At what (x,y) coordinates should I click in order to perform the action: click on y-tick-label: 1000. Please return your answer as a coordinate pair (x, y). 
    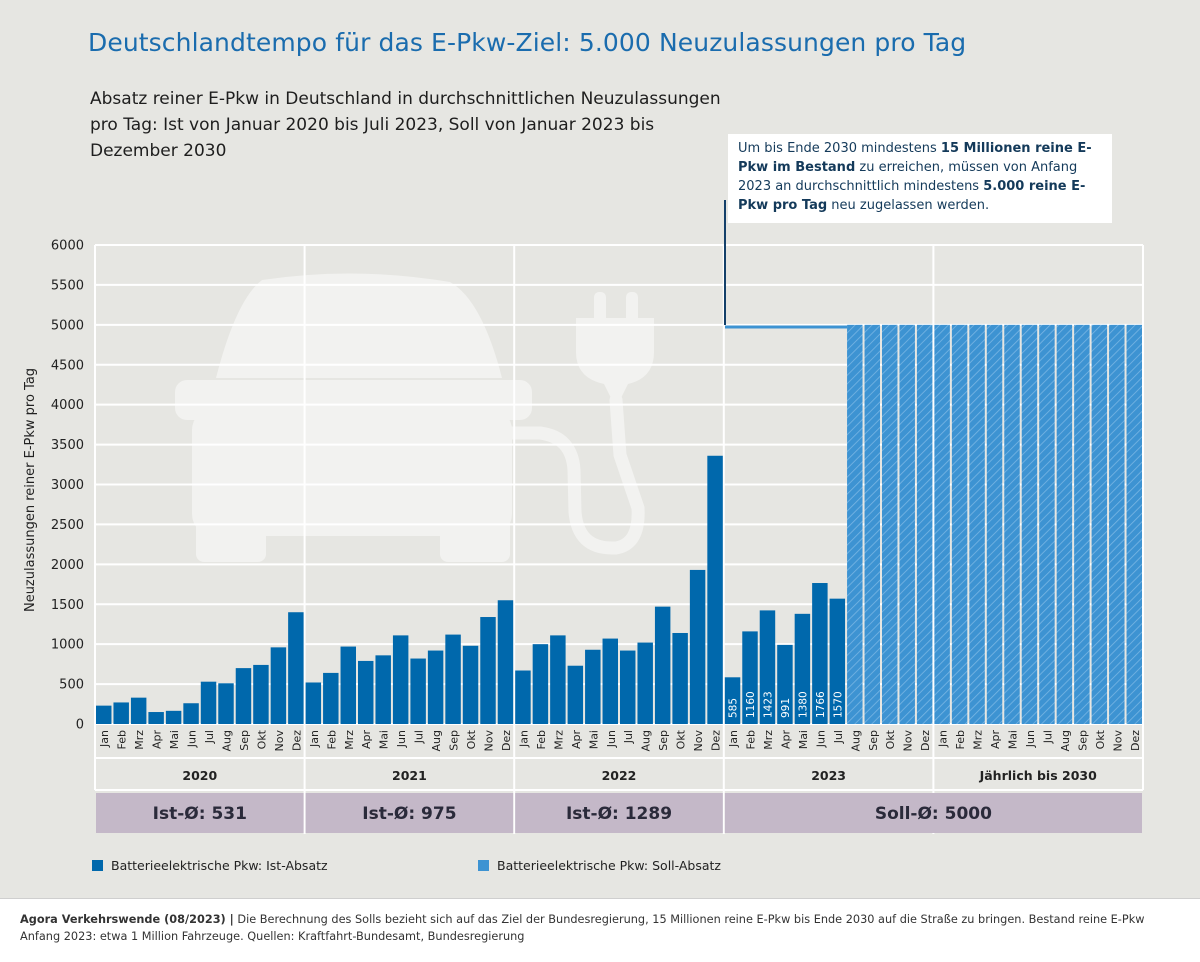
    Looking at the image, I should click on (67, 645).